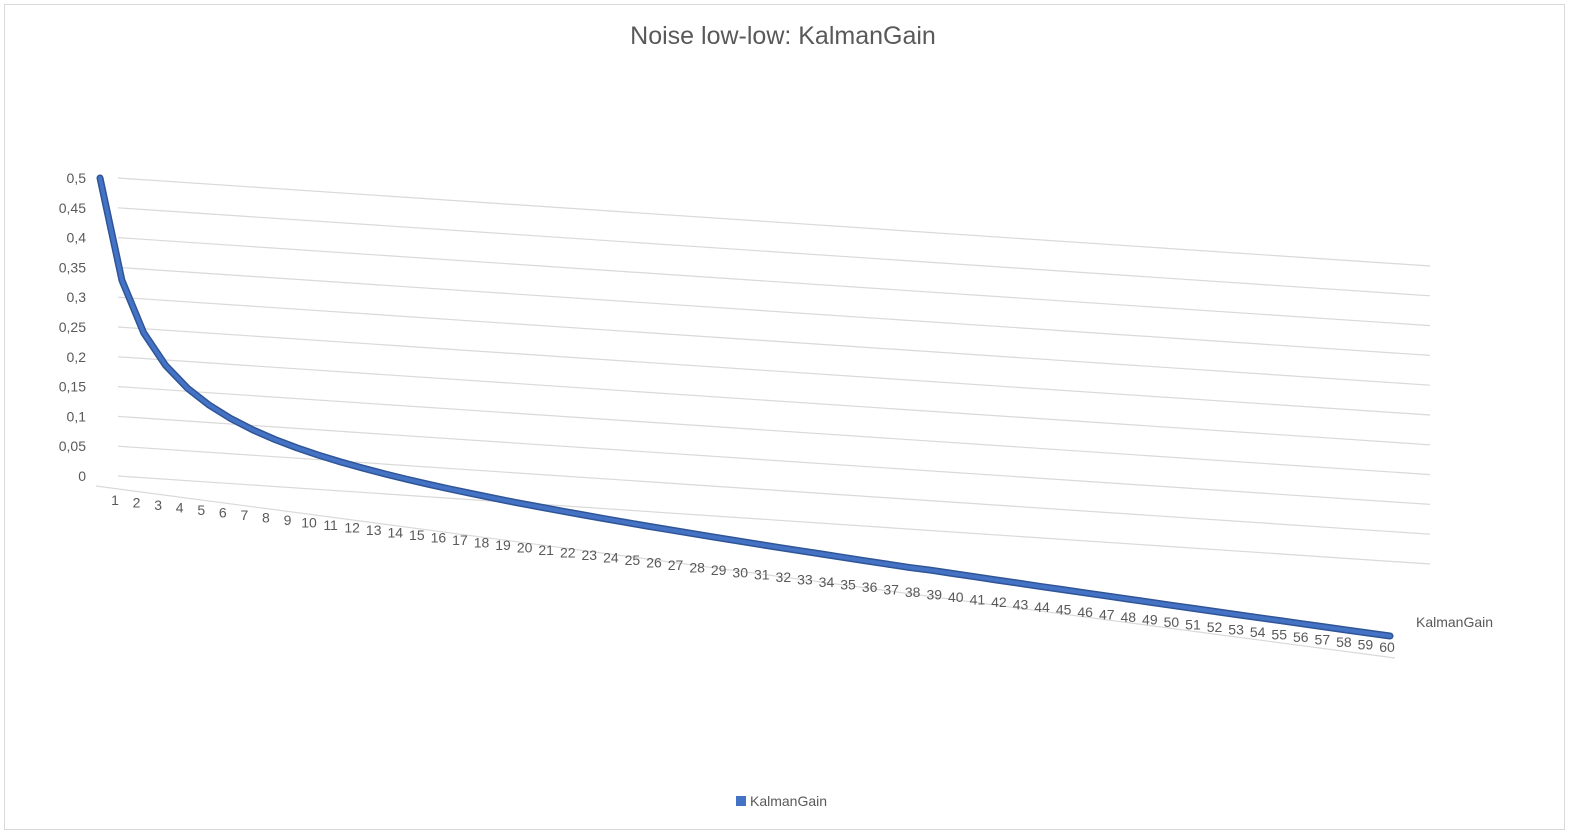  What do you see at coordinates (266, 517) in the screenshot?
I see `x-tick-label: 8` at bounding box center [266, 517].